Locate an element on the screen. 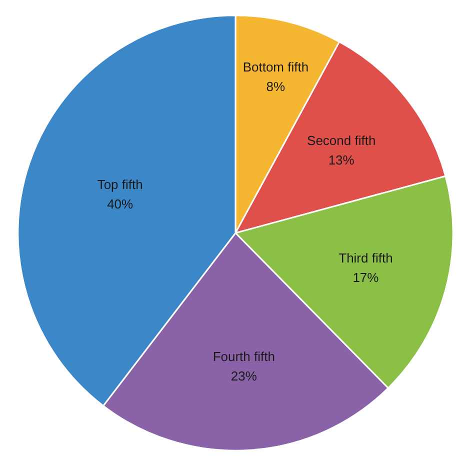 The width and height of the screenshot is (475, 470). slice-label: Top fifth is located at coordinates (120, 184).